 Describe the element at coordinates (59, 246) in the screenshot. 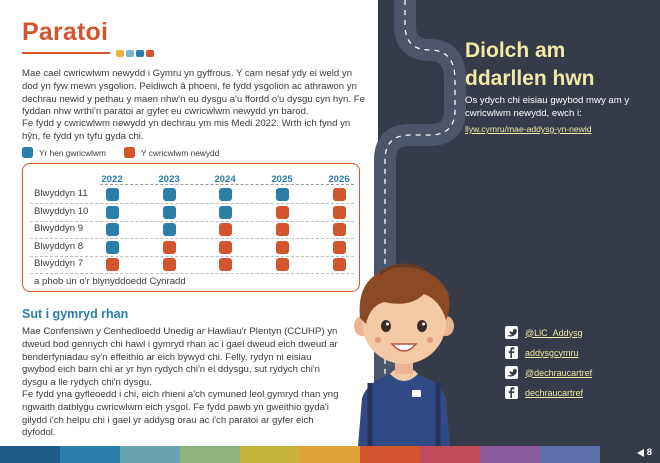

I see `row-label: Blwyddyn 8` at that location.